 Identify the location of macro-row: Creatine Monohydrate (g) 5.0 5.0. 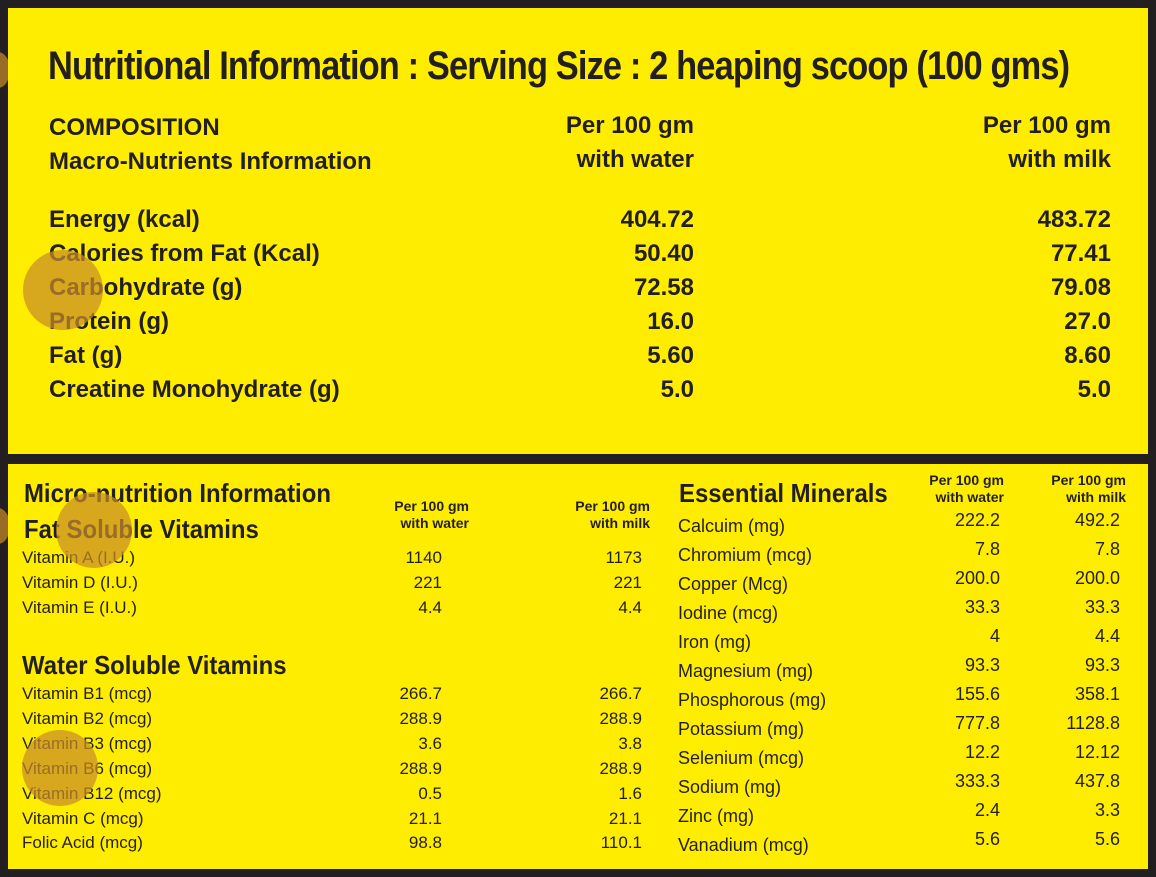
(580, 393).